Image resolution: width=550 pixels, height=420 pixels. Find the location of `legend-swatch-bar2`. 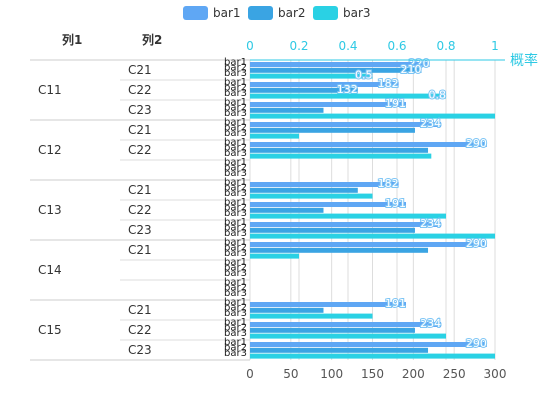

legend-swatch-bar2 is located at coordinates (260, 13).